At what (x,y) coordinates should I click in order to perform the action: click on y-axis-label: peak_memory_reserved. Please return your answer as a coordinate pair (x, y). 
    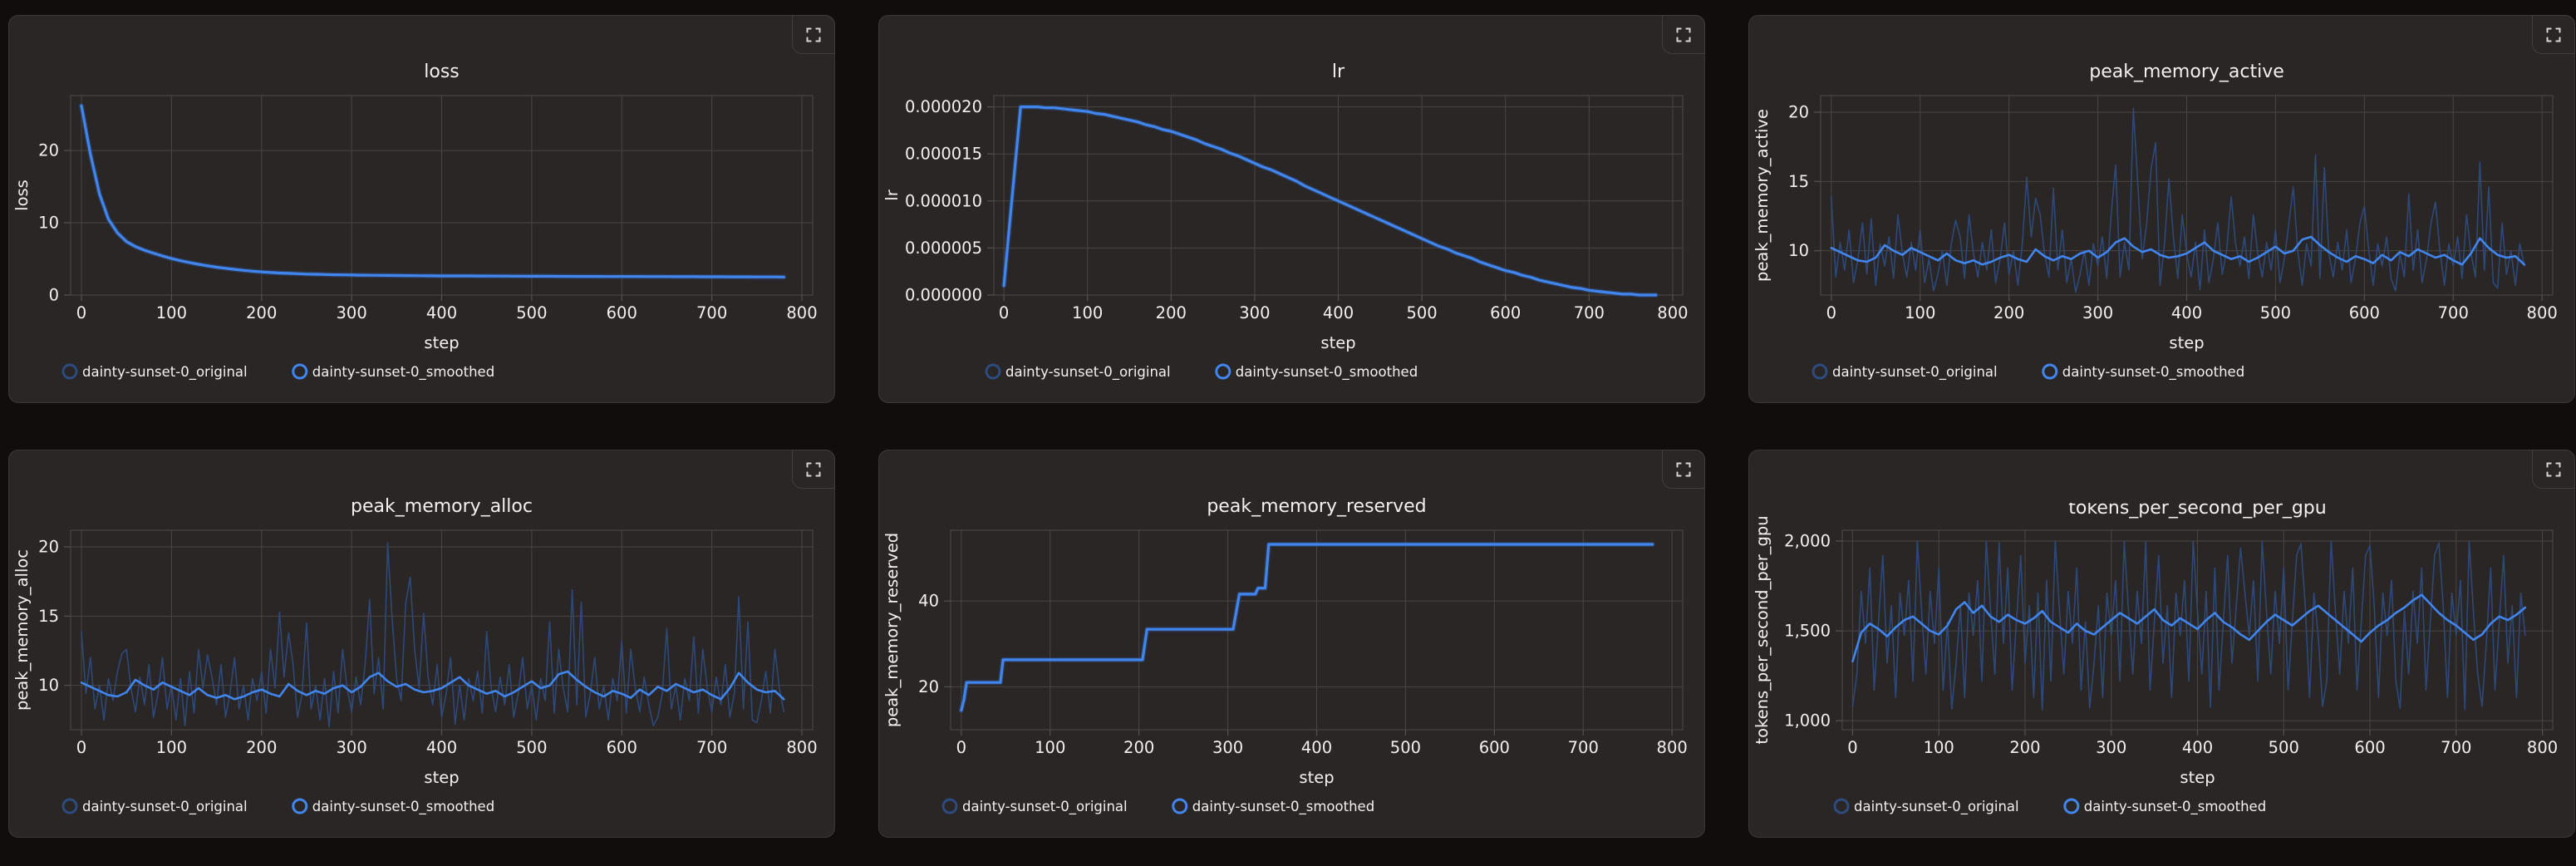
    Looking at the image, I should click on (892, 630).